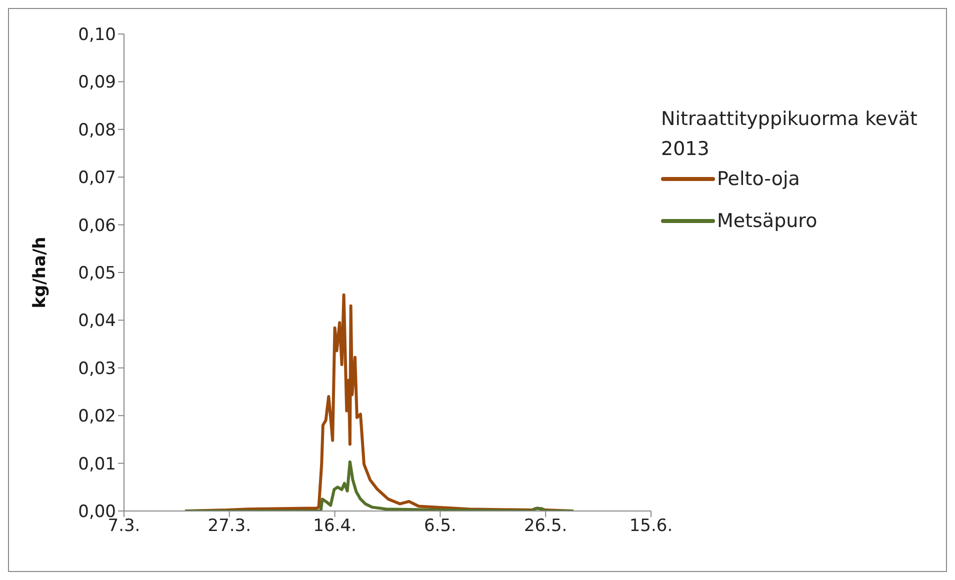 The image size is (955, 580). I want to click on y-tick-label: 0,04, so click(97, 321).